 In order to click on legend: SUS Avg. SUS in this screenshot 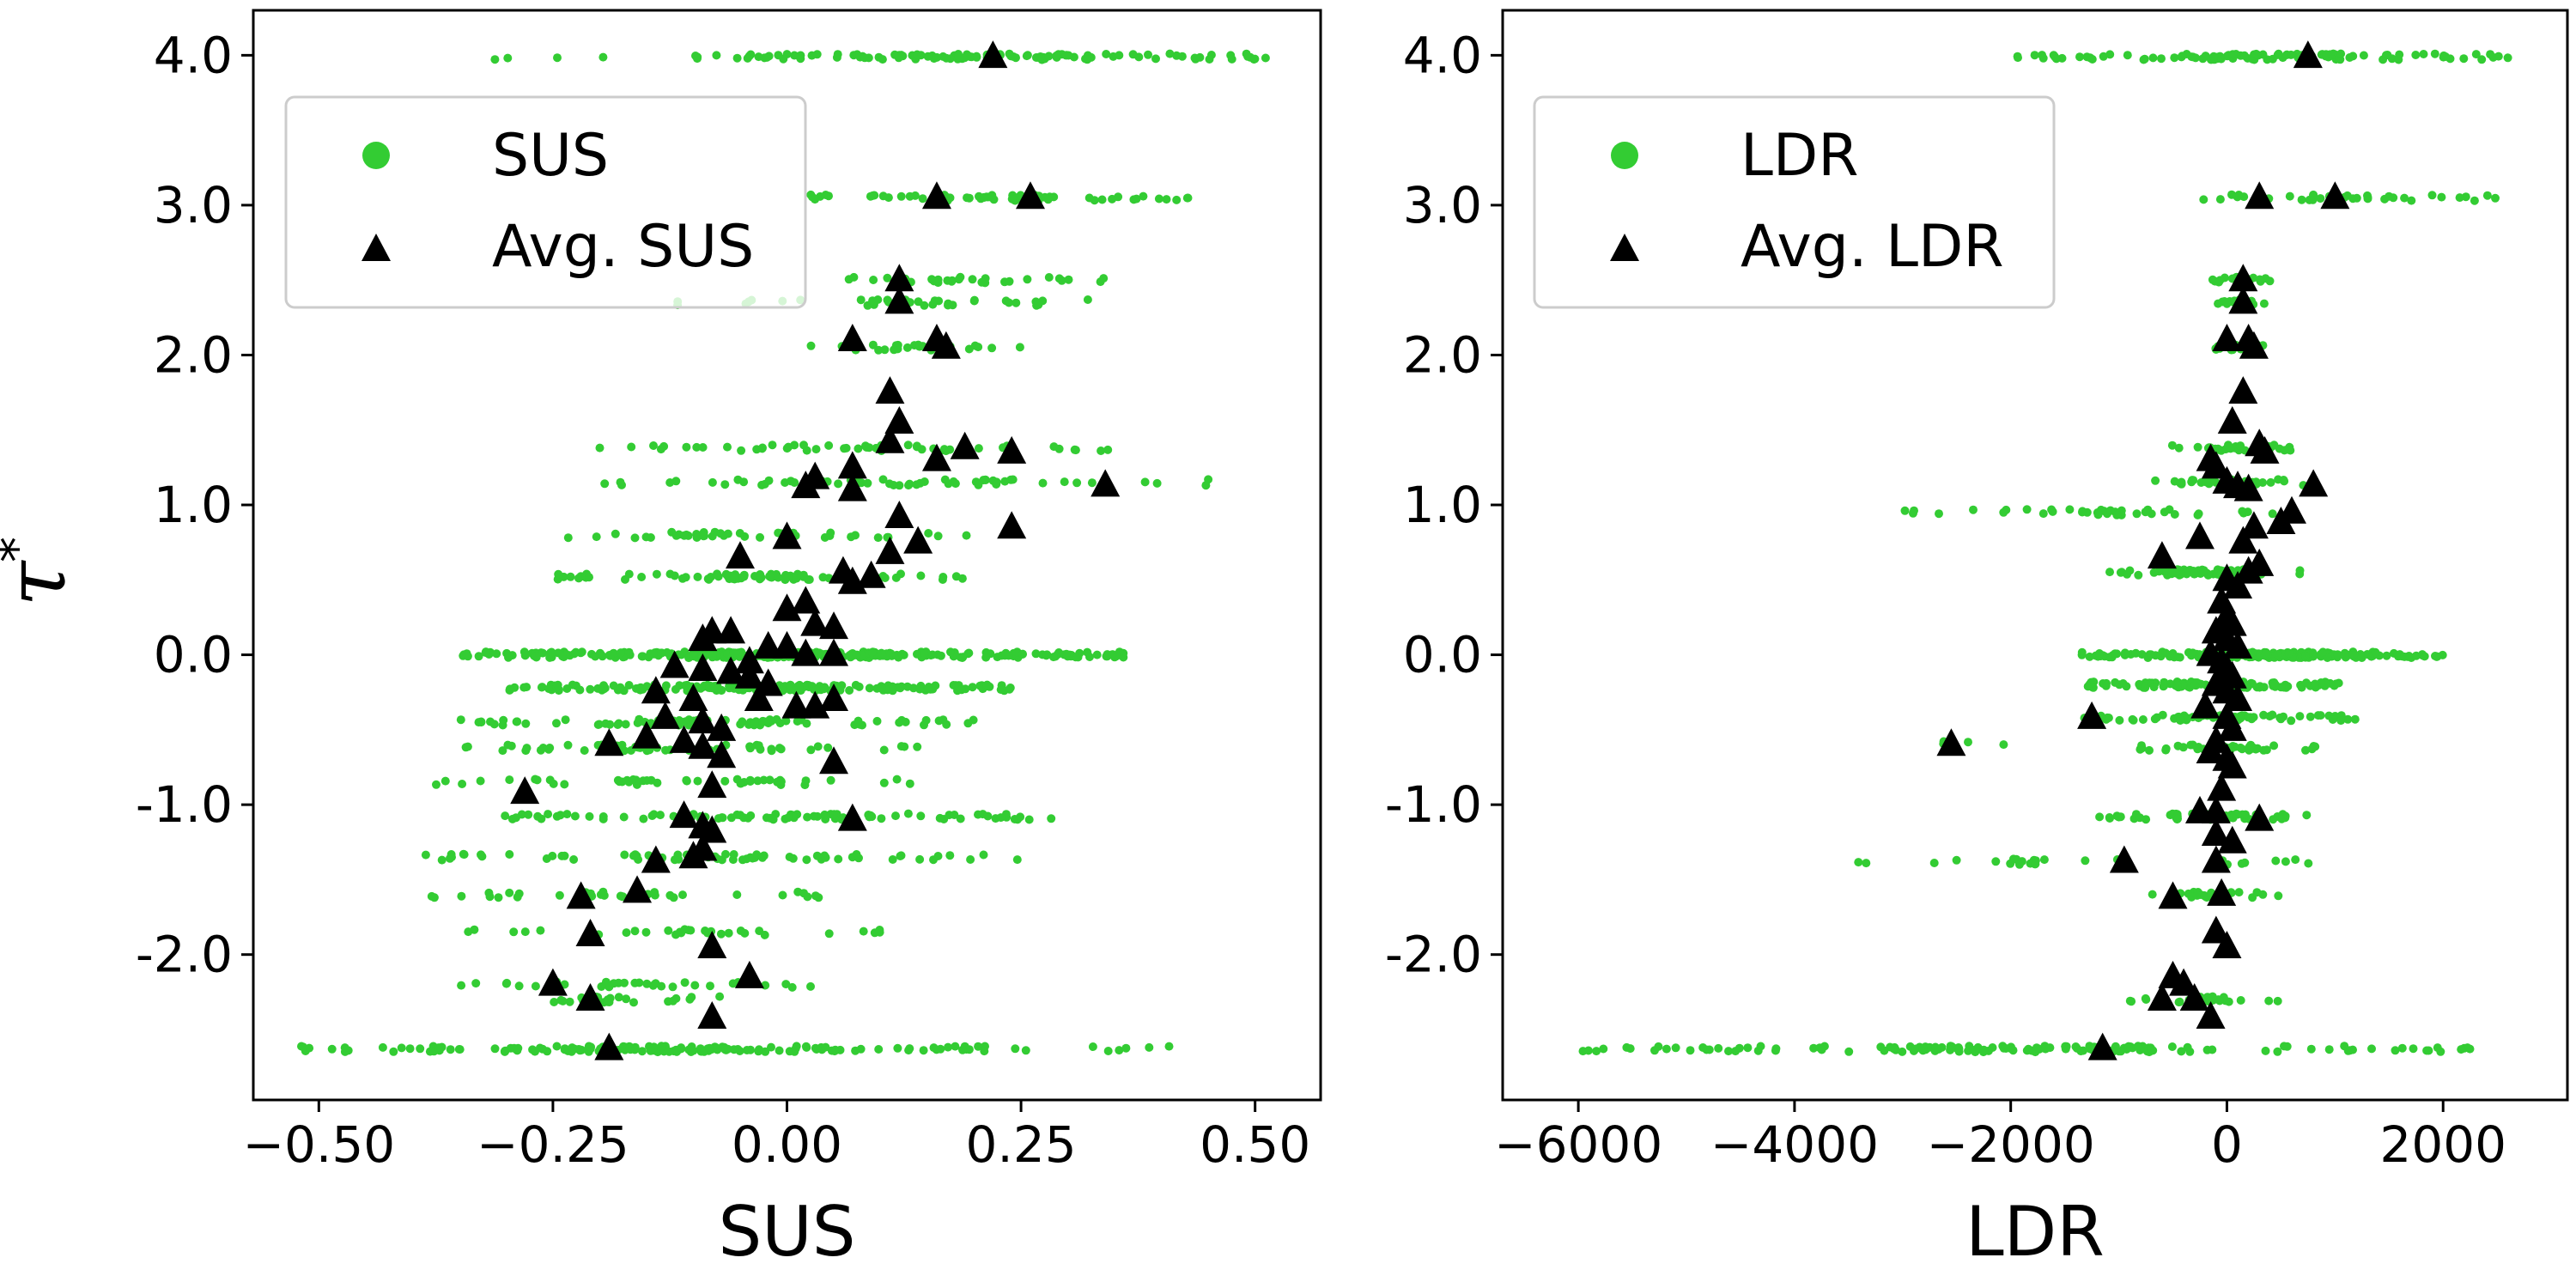, I will do `click(545, 202)`.